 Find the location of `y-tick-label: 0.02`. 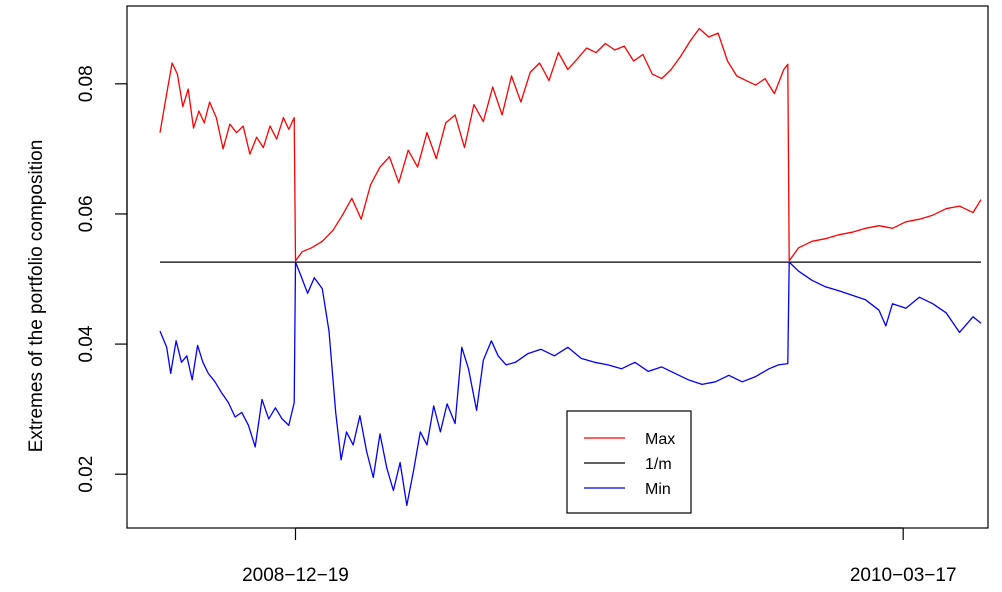

y-tick-label: 0.02 is located at coordinates (86, 474).